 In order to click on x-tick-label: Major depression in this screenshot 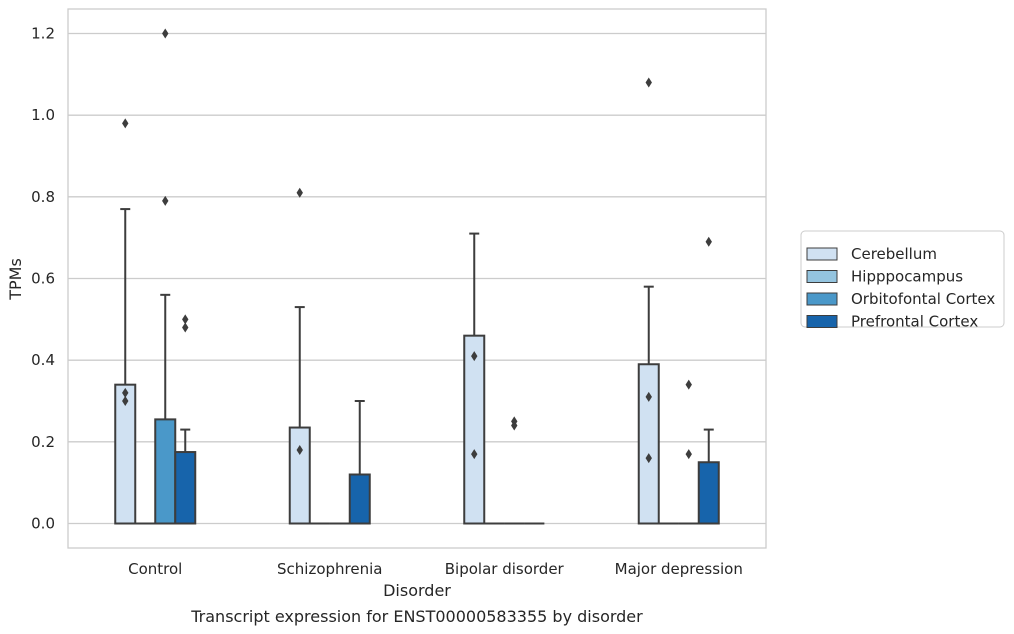, I will do `click(679, 569)`.